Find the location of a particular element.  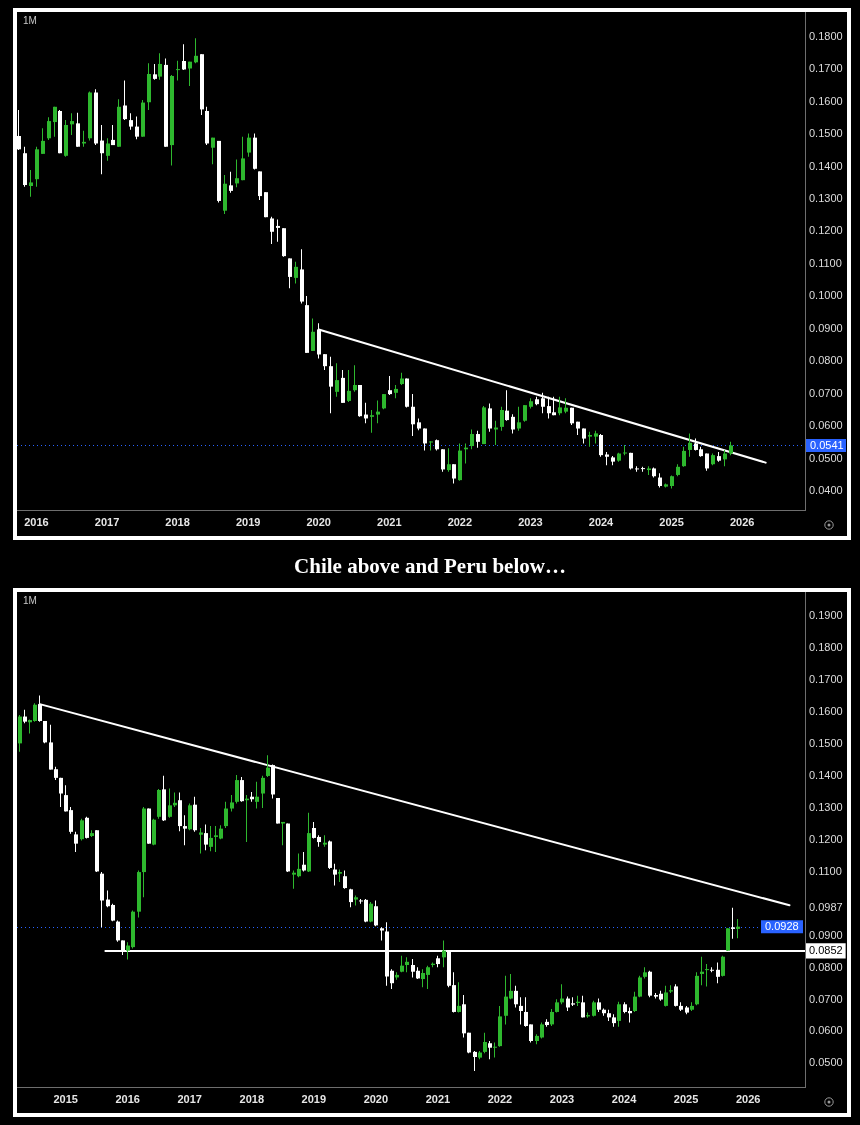

ref-line-label: 0.0541 is located at coordinates (827, 444).